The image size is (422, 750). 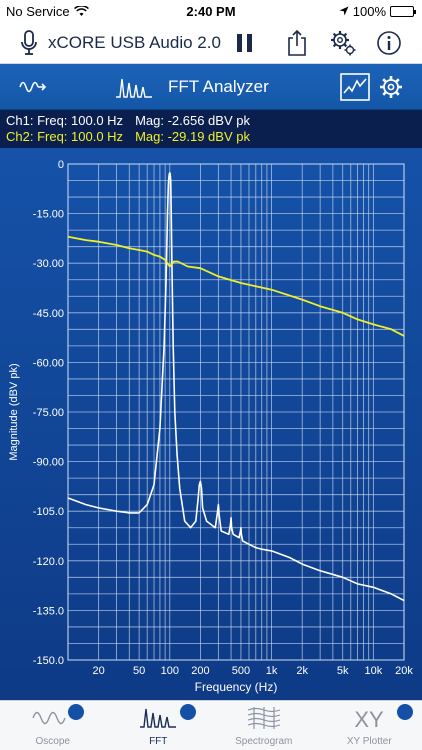 What do you see at coordinates (369, 741) in the screenshot?
I see `tab-xy-plotter-label: XY Plotter` at bounding box center [369, 741].